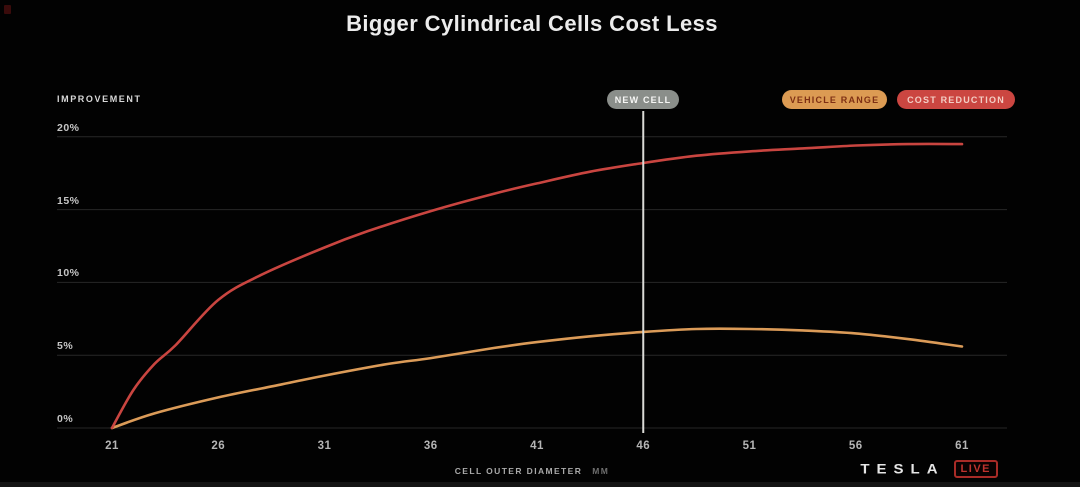 The width and height of the screenshot is (1080, 487). I want to click on y-tick-label: 0%, so click(65, 419).